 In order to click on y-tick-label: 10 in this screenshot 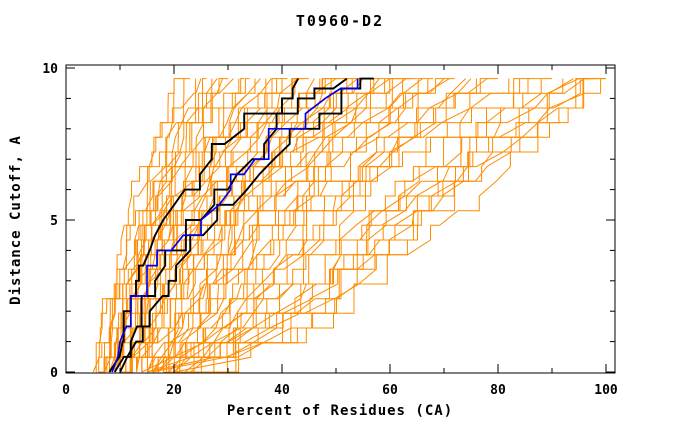, I will do `click(50, 69)`.